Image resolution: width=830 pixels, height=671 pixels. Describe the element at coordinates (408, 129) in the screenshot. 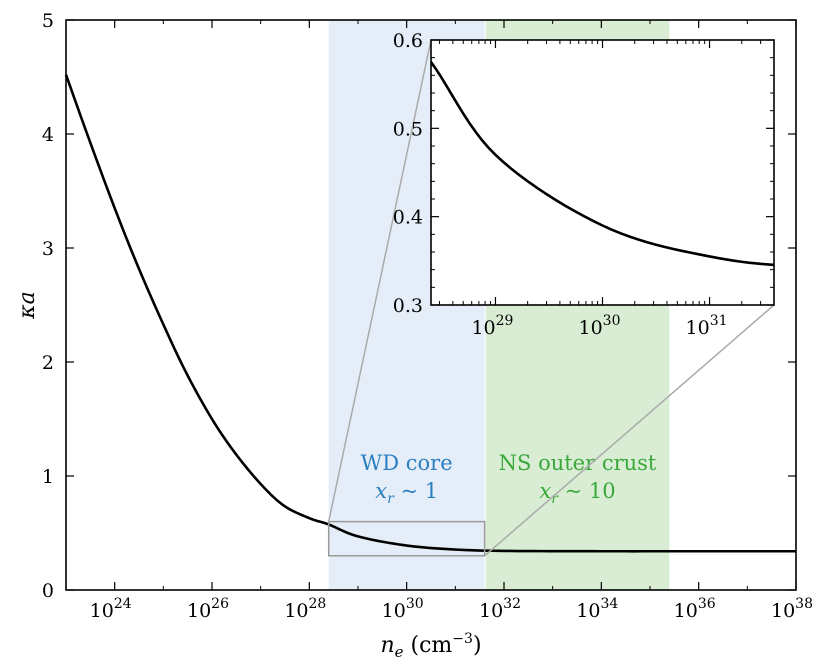

I see `inset-y-tick-label: 0.5` at that location.